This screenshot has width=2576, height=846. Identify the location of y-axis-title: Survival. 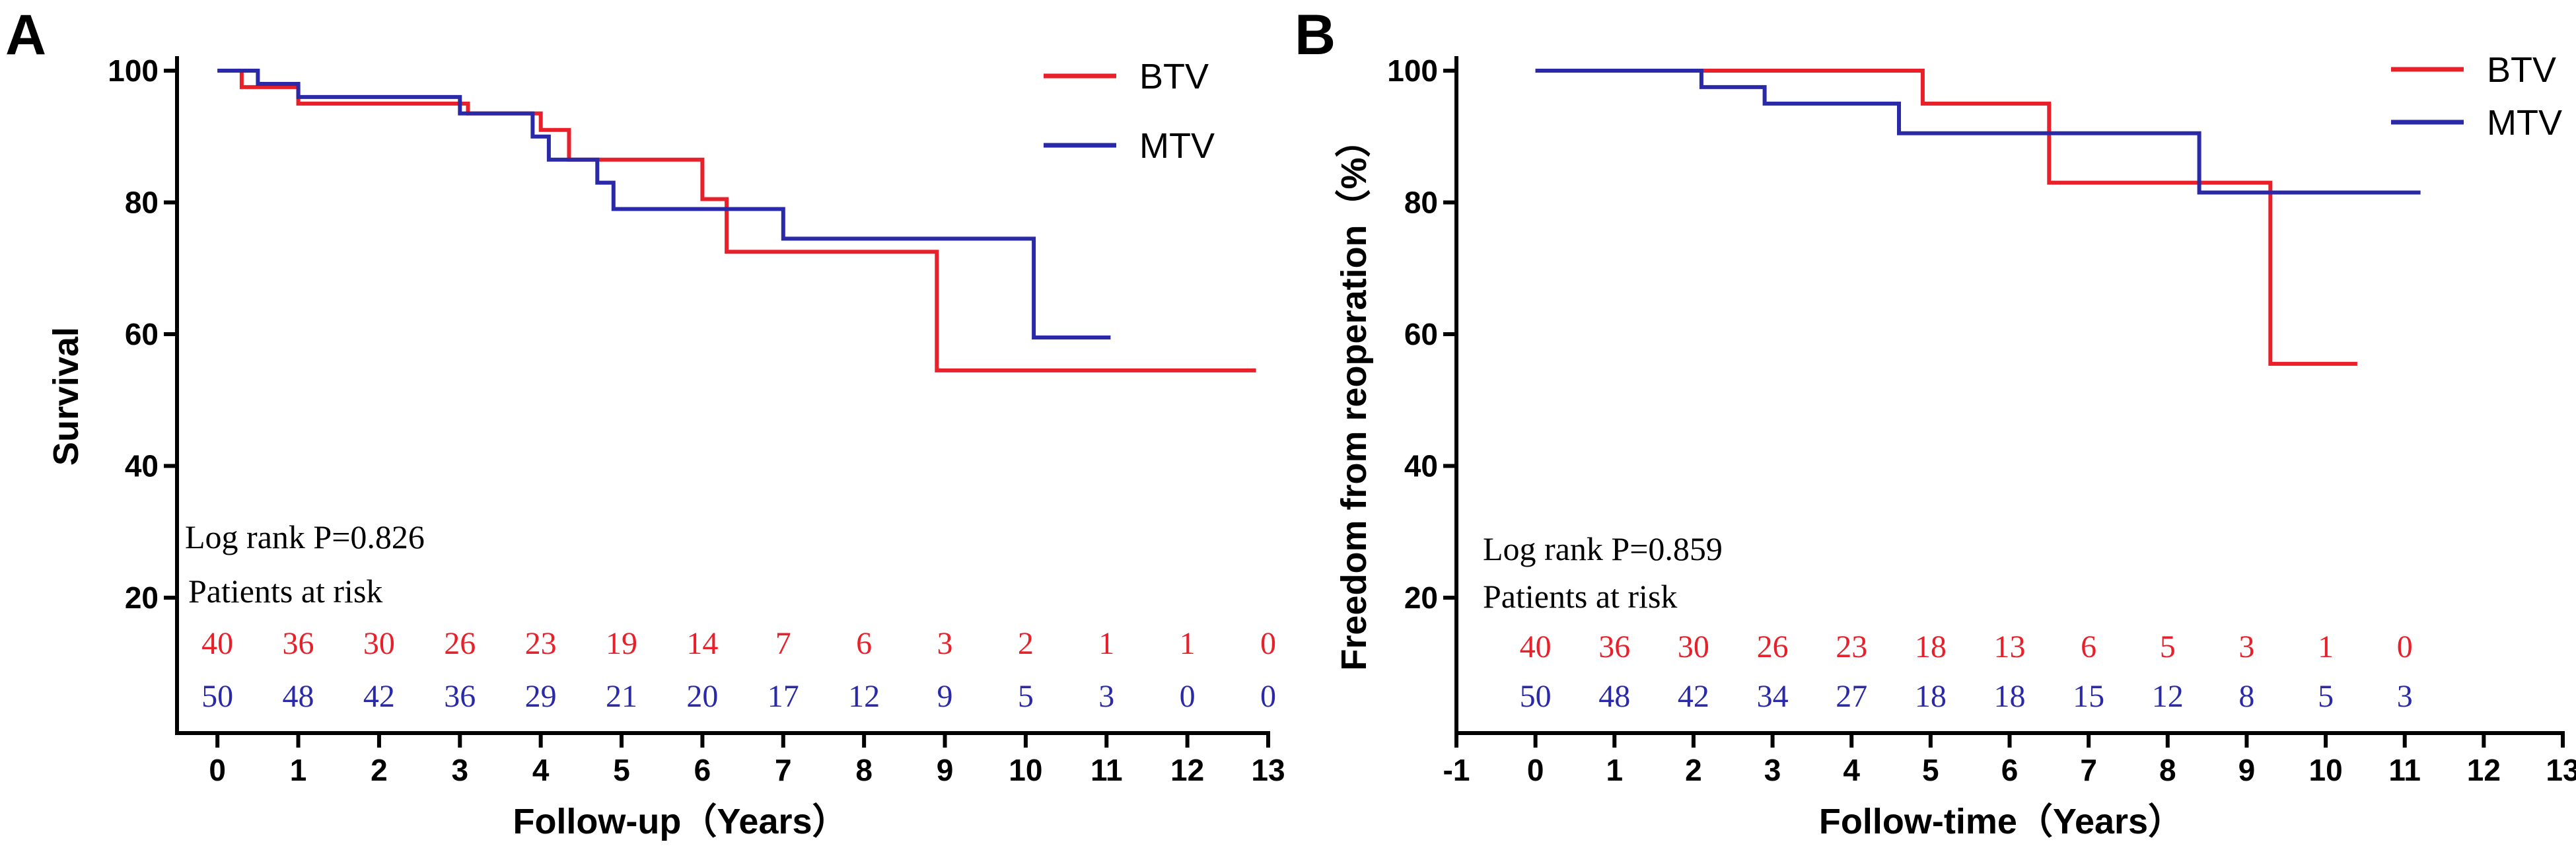
(66, 396).